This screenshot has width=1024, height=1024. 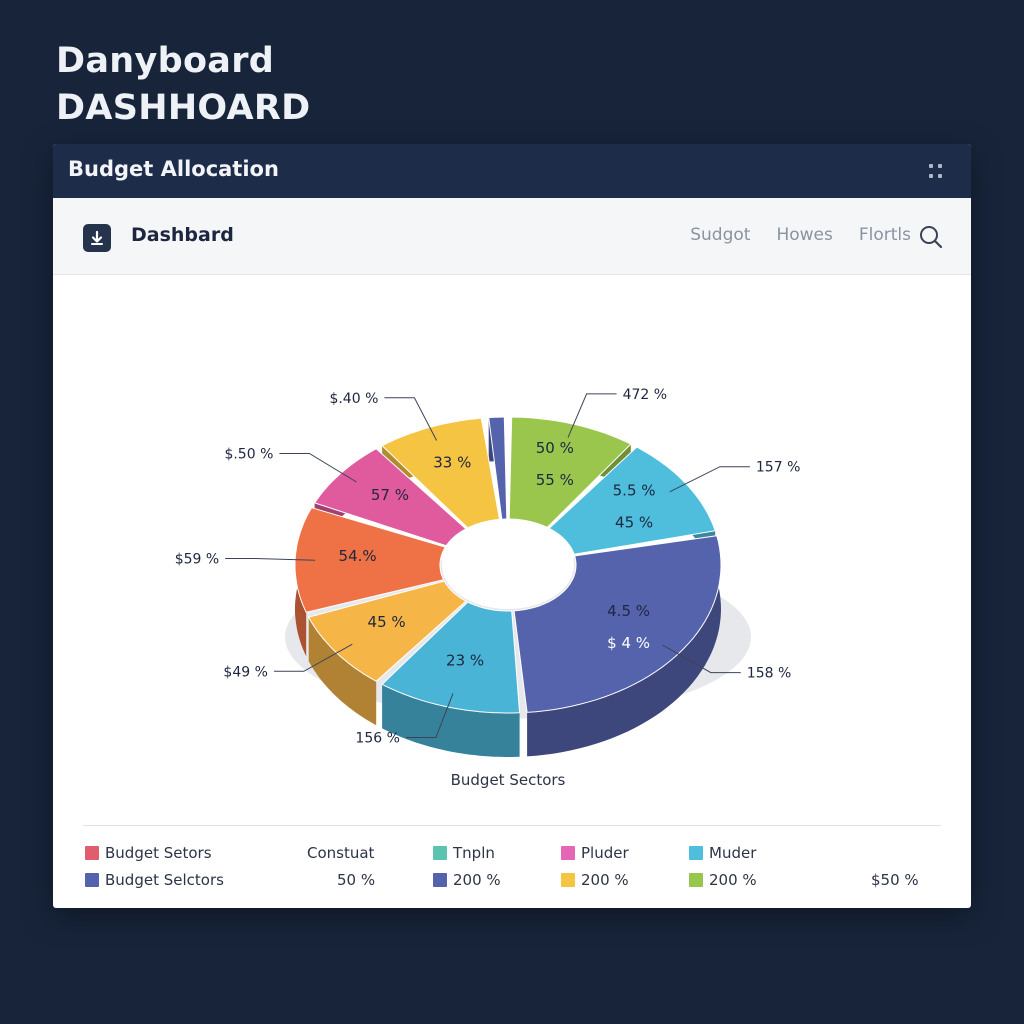 What do you see at coordinates (769, 674) in the screenshot?
I see `outer-label: 158 %` at bounding box center [769, 674].